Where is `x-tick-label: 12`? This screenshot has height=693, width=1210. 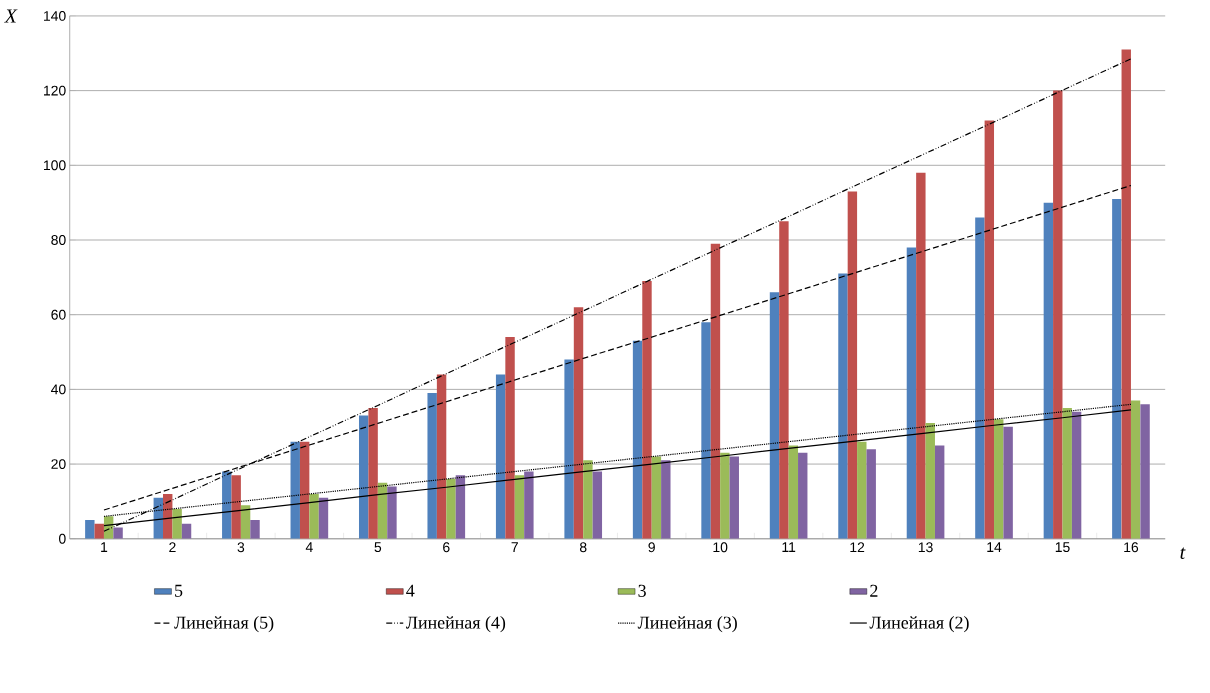
x-tick-label: 12 is located at coordinates (857, 547).